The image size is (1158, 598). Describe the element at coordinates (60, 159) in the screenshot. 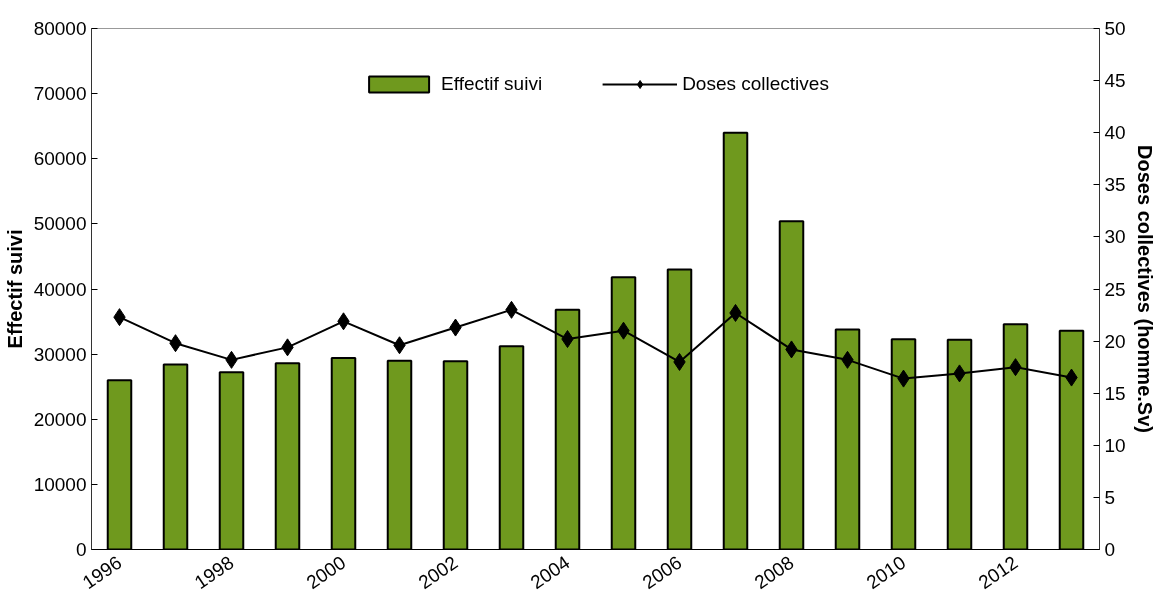

I see `y-tick-label: 60000` at that location.